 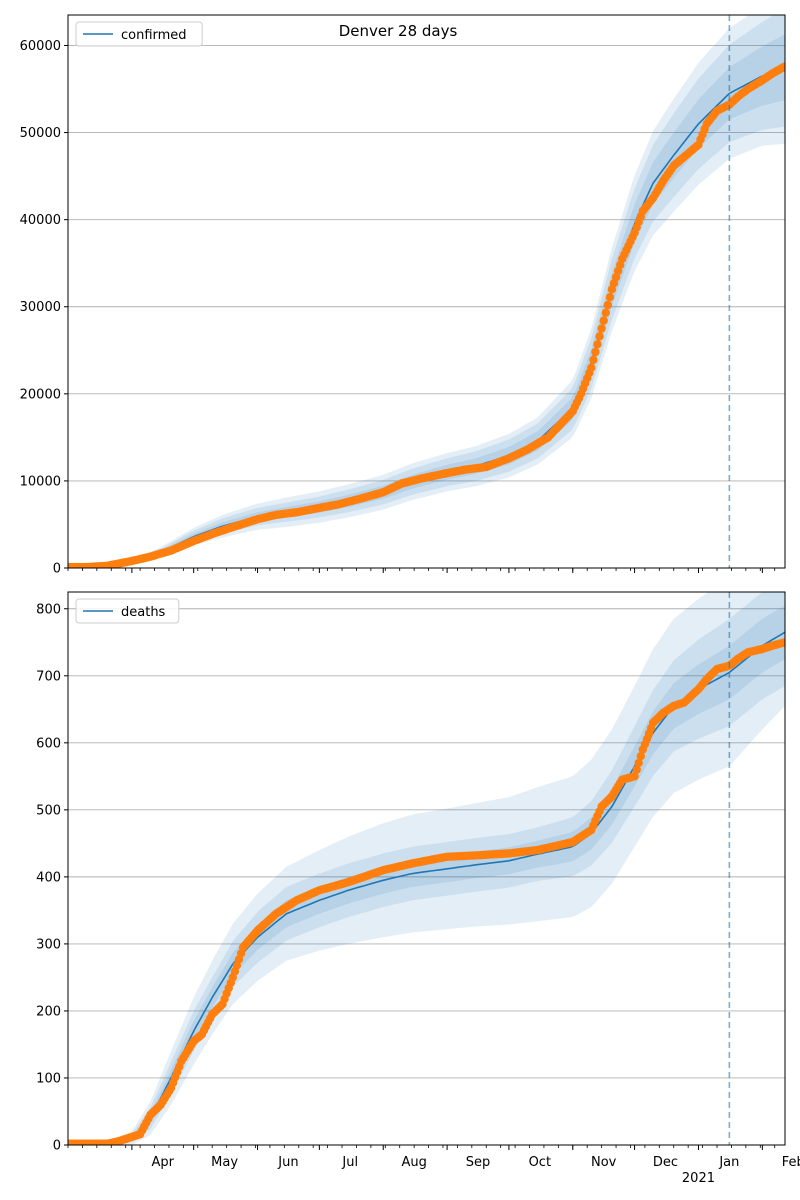 What do you see at coordinates (40, 307) in the screenshot?
I see `y-tick-label: 30000` at bounding box center [40, 307].